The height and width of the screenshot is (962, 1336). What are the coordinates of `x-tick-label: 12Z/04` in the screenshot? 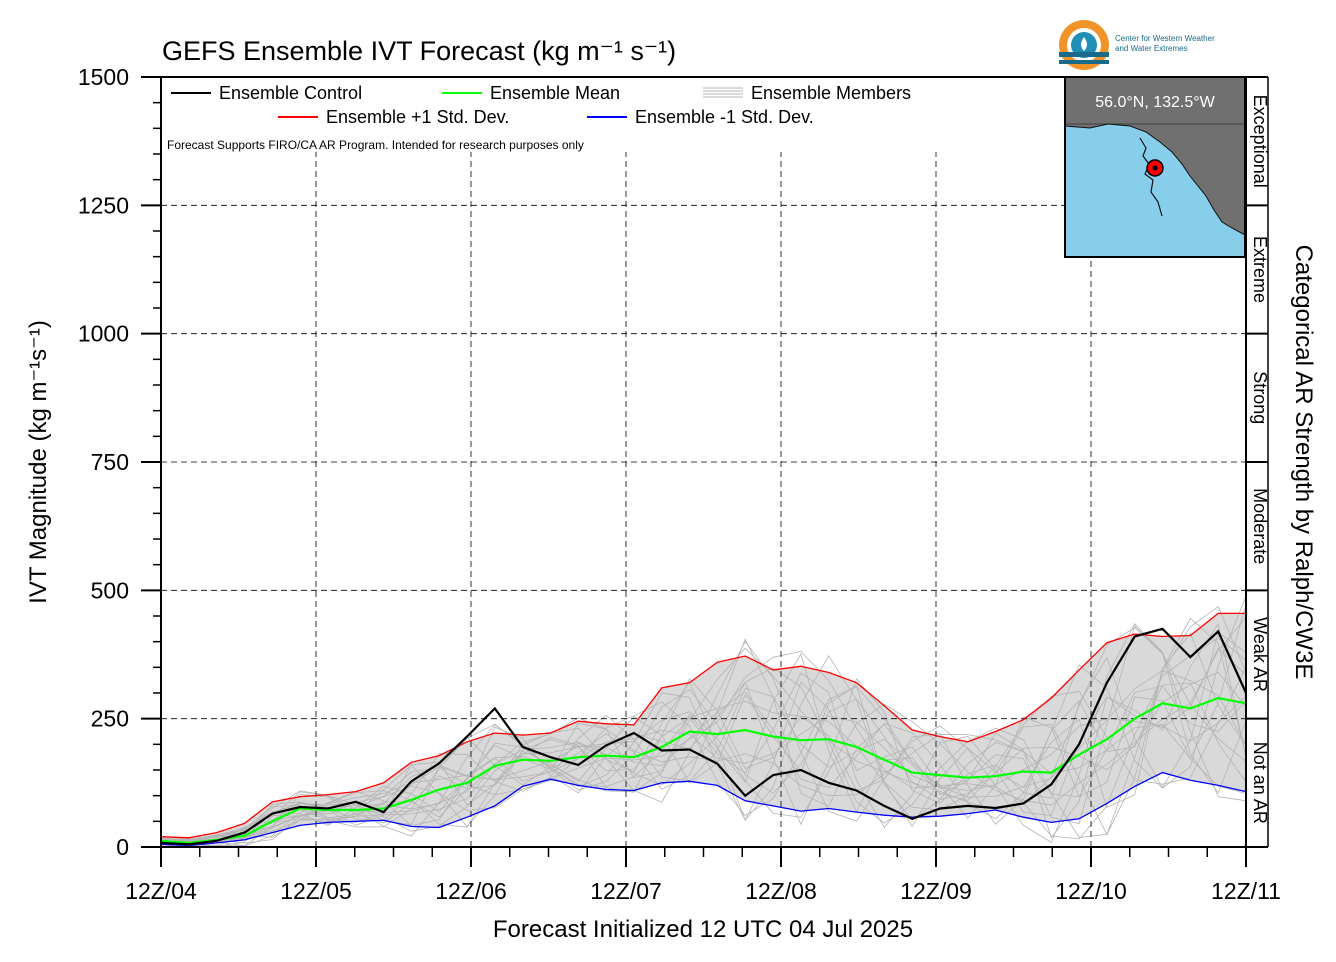 It's located at (161, 891).